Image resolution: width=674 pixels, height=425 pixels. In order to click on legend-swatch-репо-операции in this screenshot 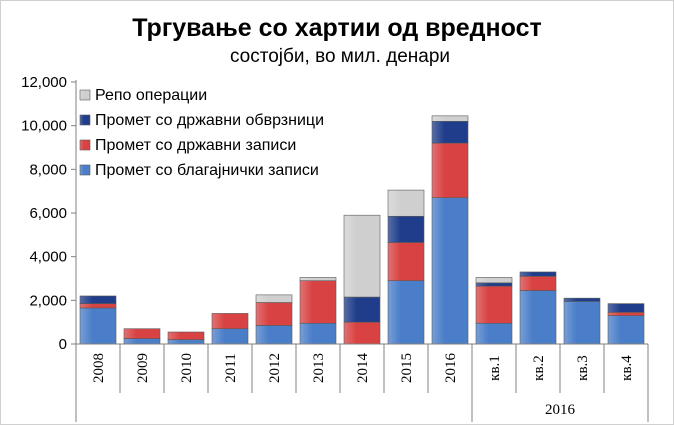, I will do `click(85, 95)`.